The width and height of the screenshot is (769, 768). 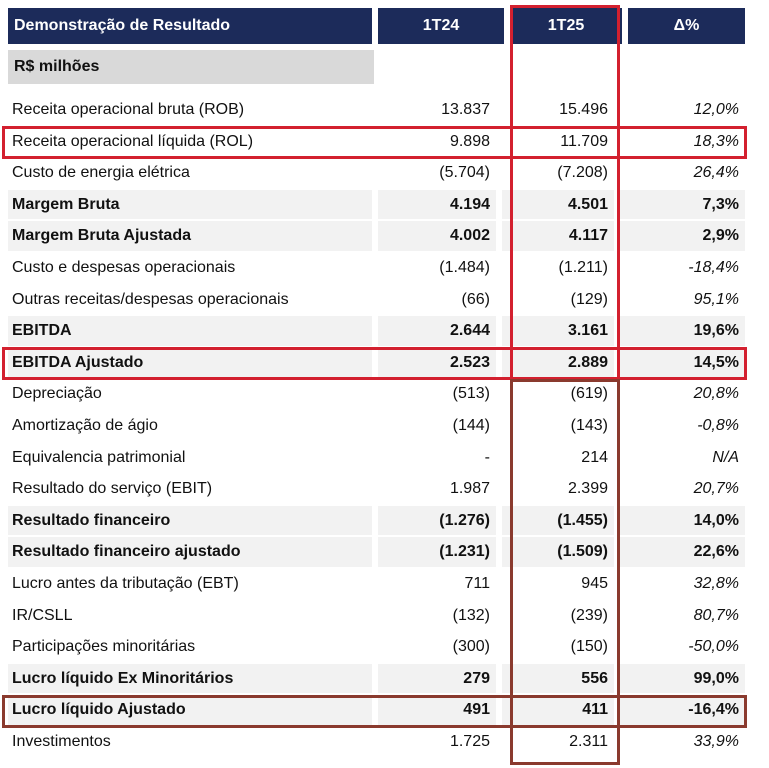 What do you see at coordinates (85, 425) in the screenshot?
I see `row-label: Amortização de ágio` at bounding box center [85, 425].